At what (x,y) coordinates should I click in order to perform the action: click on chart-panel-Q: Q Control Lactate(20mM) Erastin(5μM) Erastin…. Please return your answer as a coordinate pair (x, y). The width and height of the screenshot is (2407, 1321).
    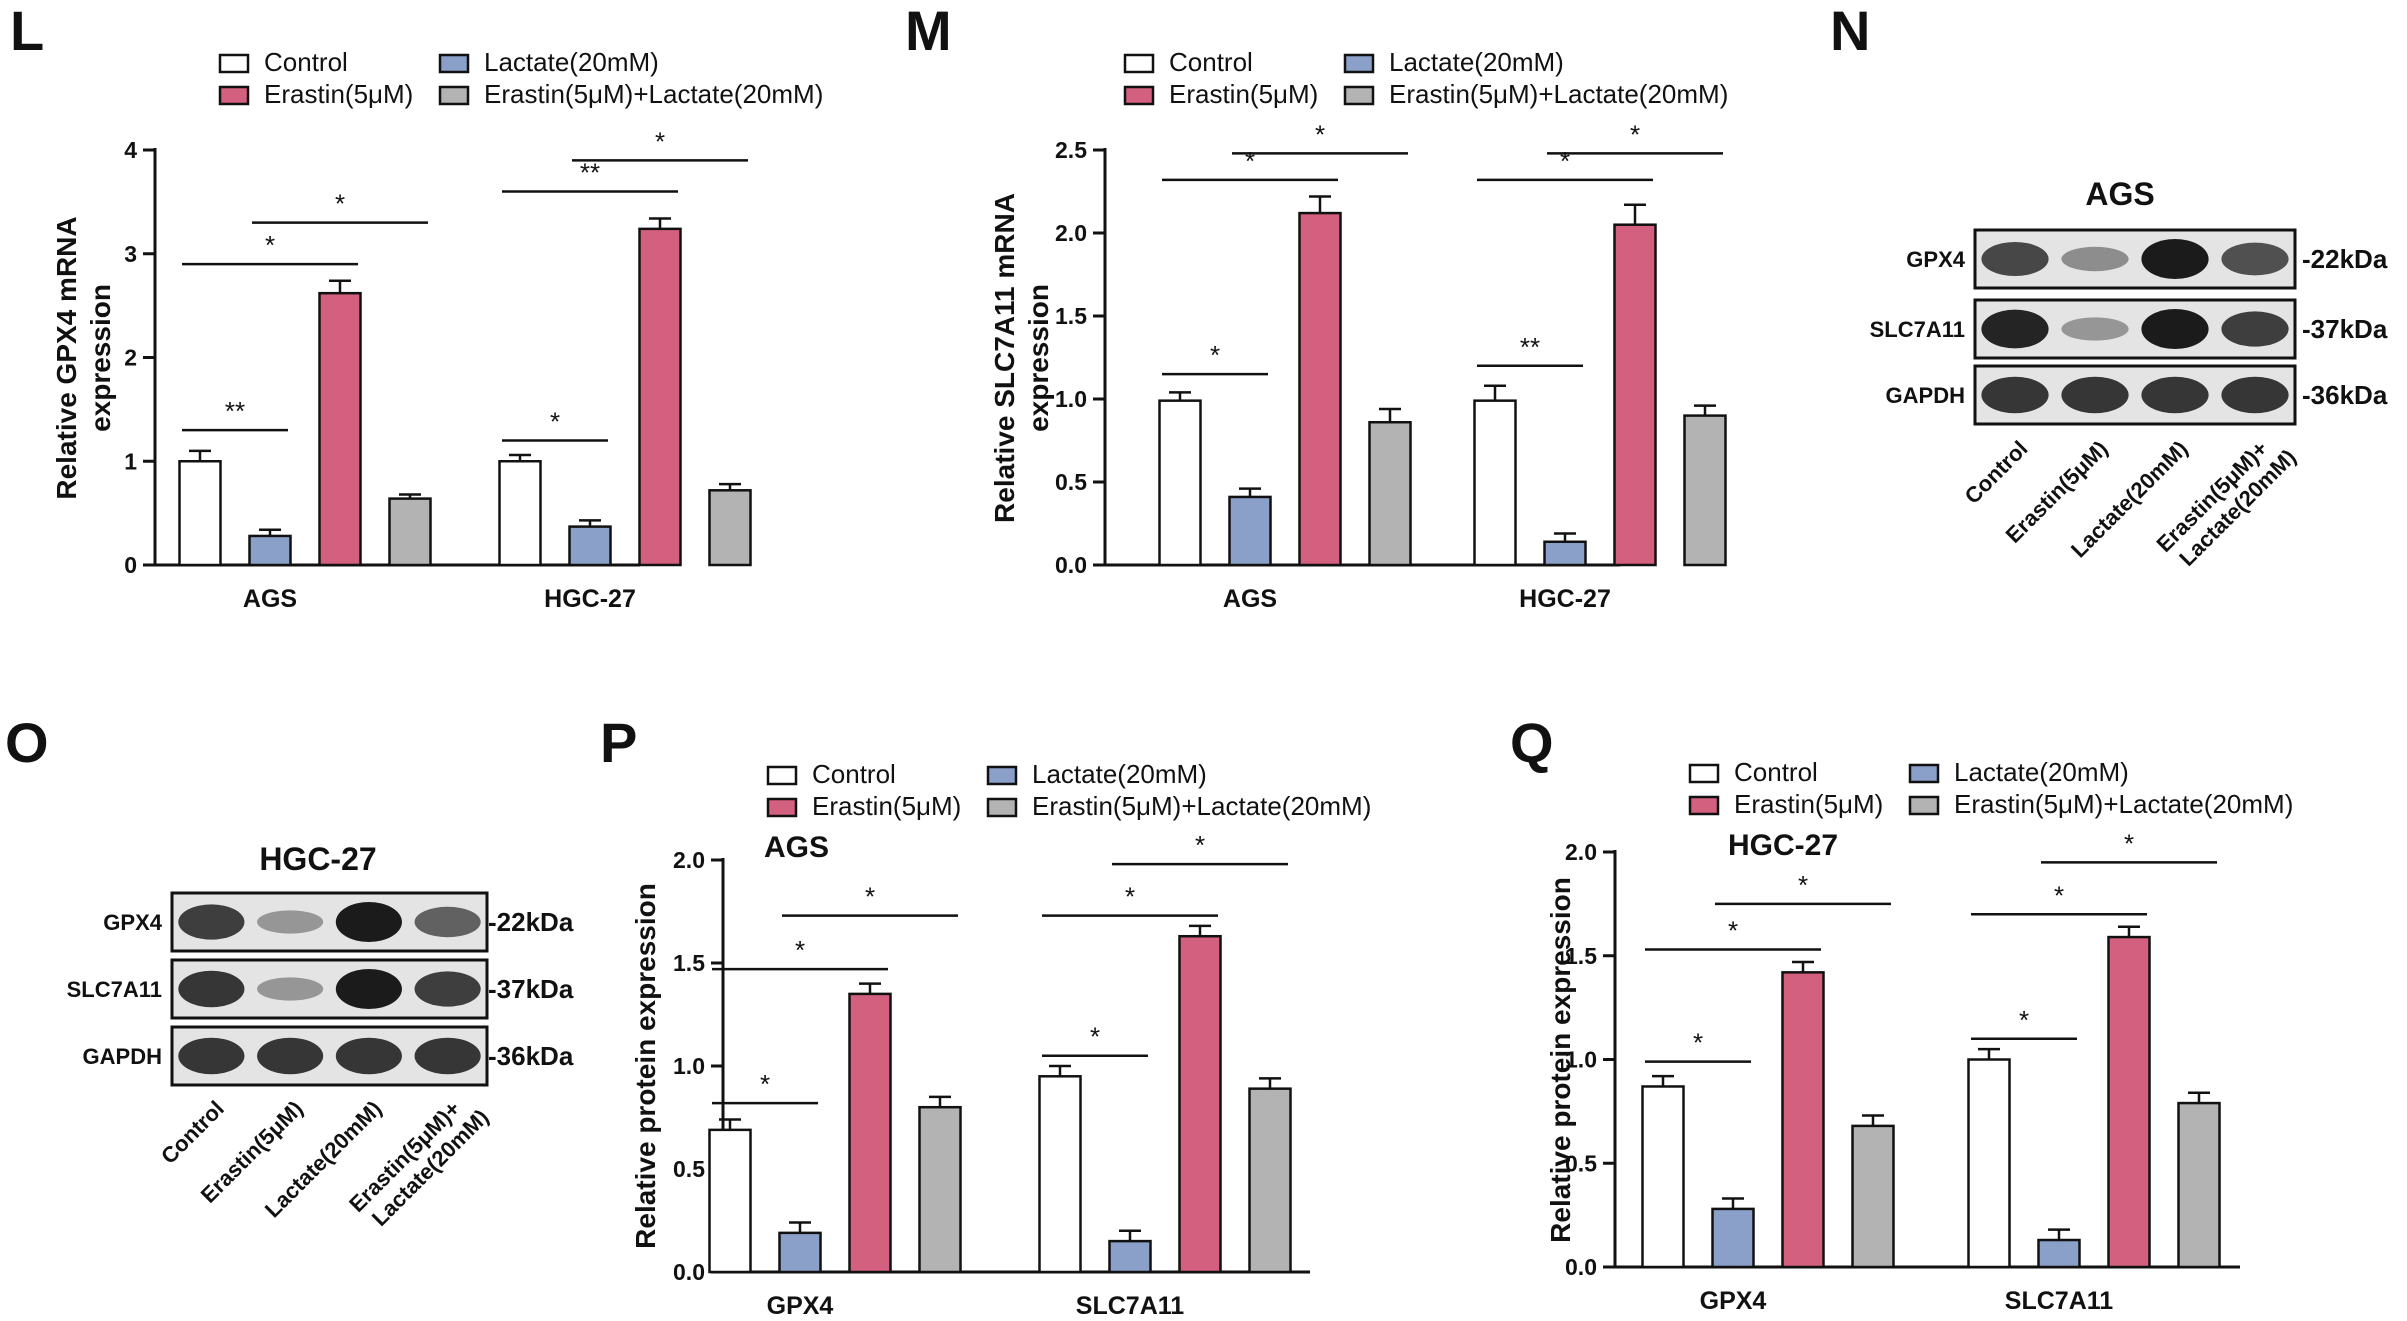
    Looking at the image, I should click on (1901, 1013).